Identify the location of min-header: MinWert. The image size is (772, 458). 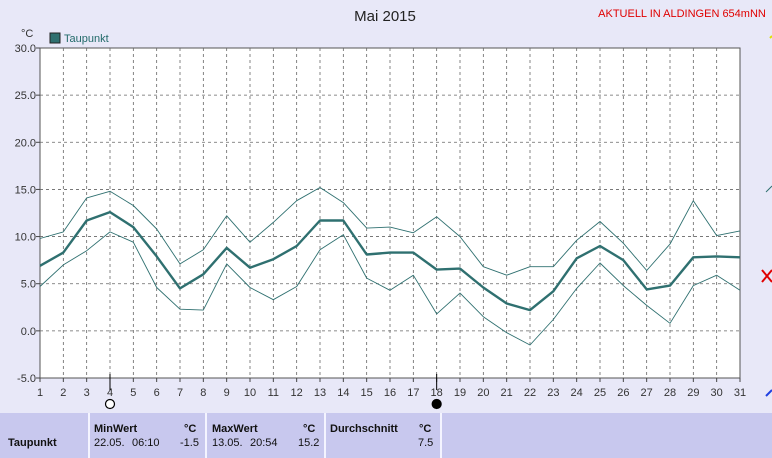
(116, 429).